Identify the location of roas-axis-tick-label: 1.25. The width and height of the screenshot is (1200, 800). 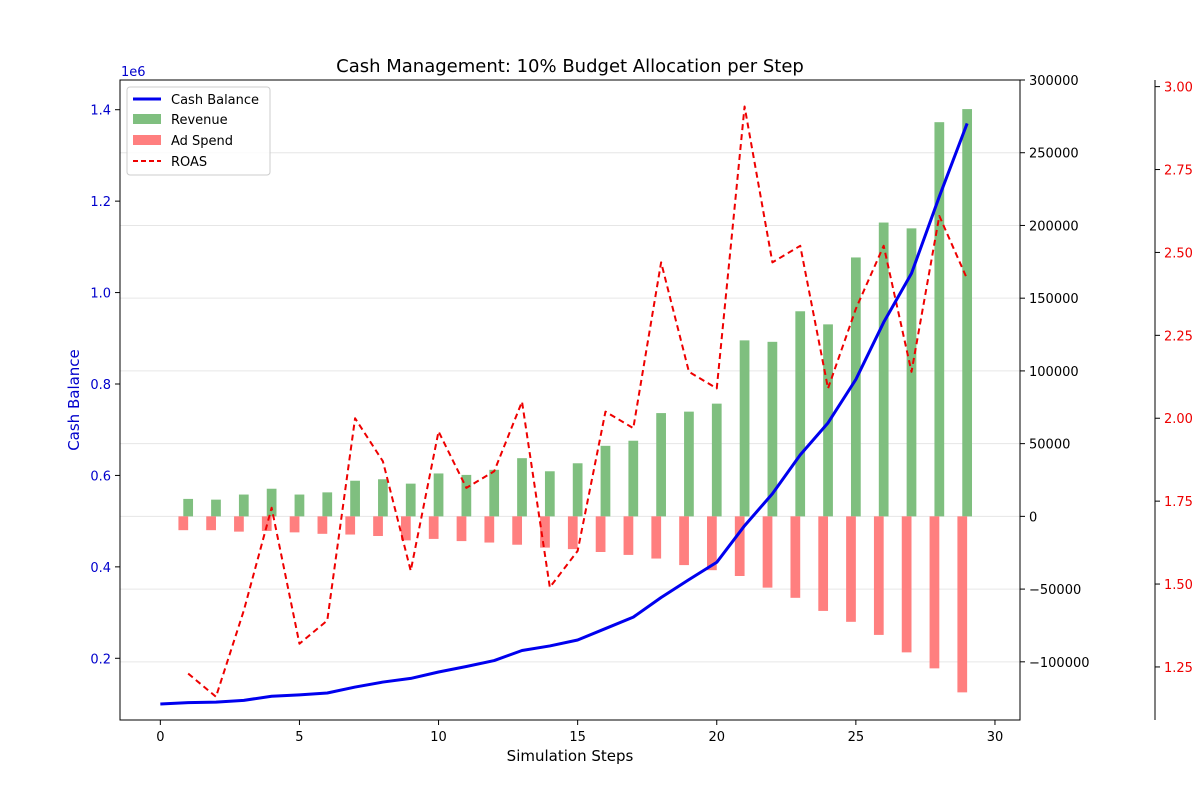
(1178, 668).